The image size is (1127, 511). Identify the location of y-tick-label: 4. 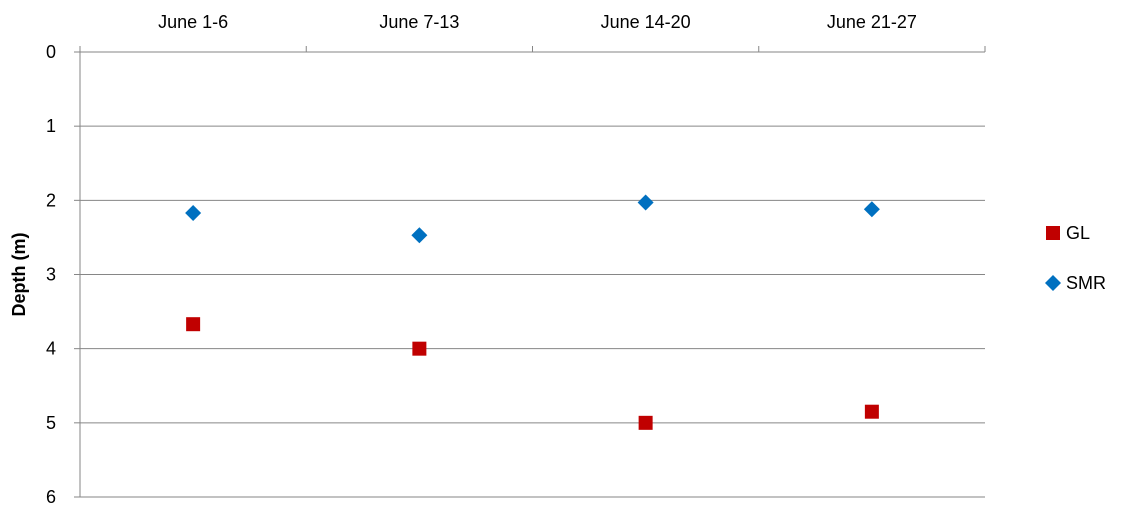
(51, 349).